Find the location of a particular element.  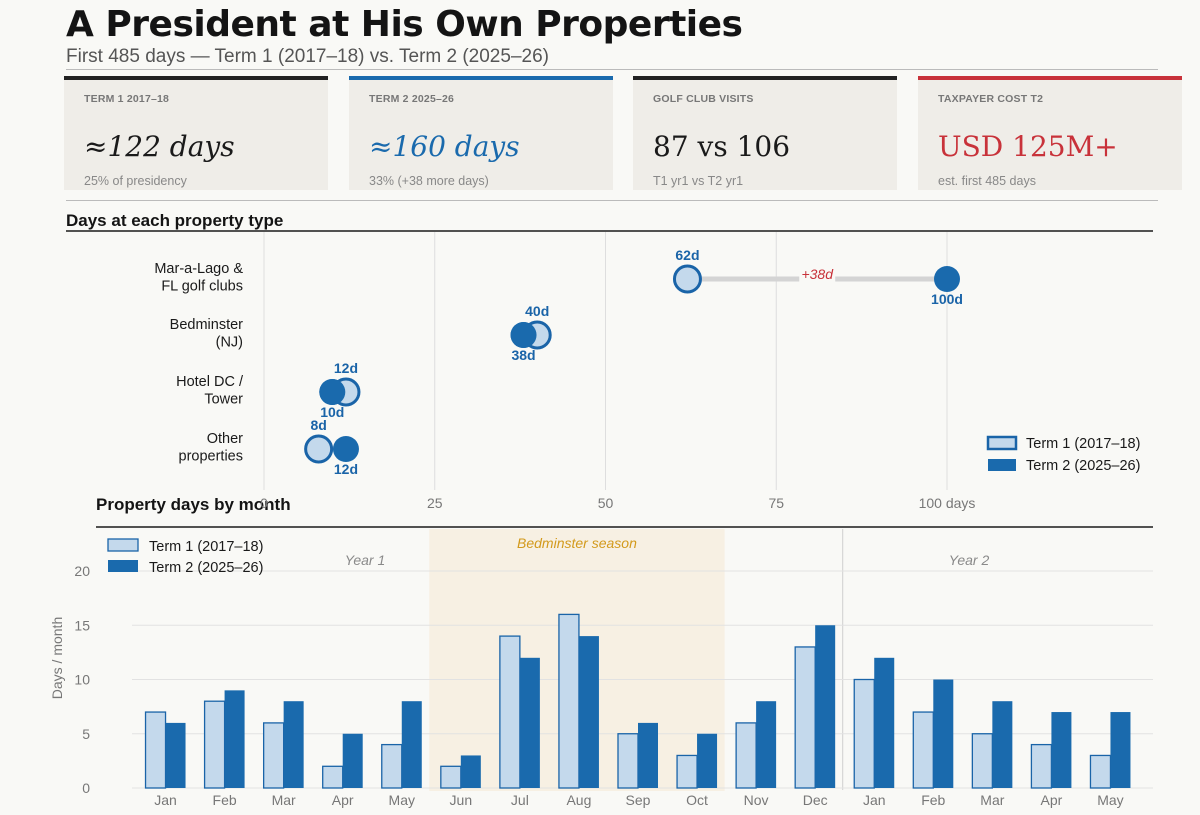

category-label: FL golf clubs is located at coordinates (202, 287).